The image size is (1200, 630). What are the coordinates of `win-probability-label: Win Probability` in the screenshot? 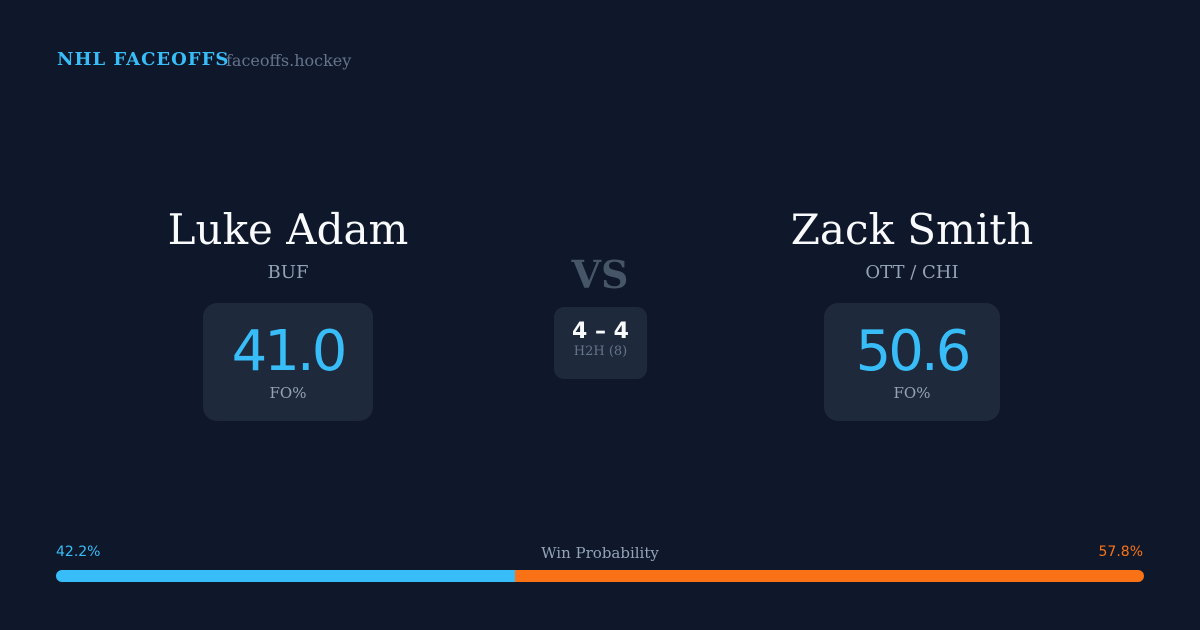 It's located at (600, 553).